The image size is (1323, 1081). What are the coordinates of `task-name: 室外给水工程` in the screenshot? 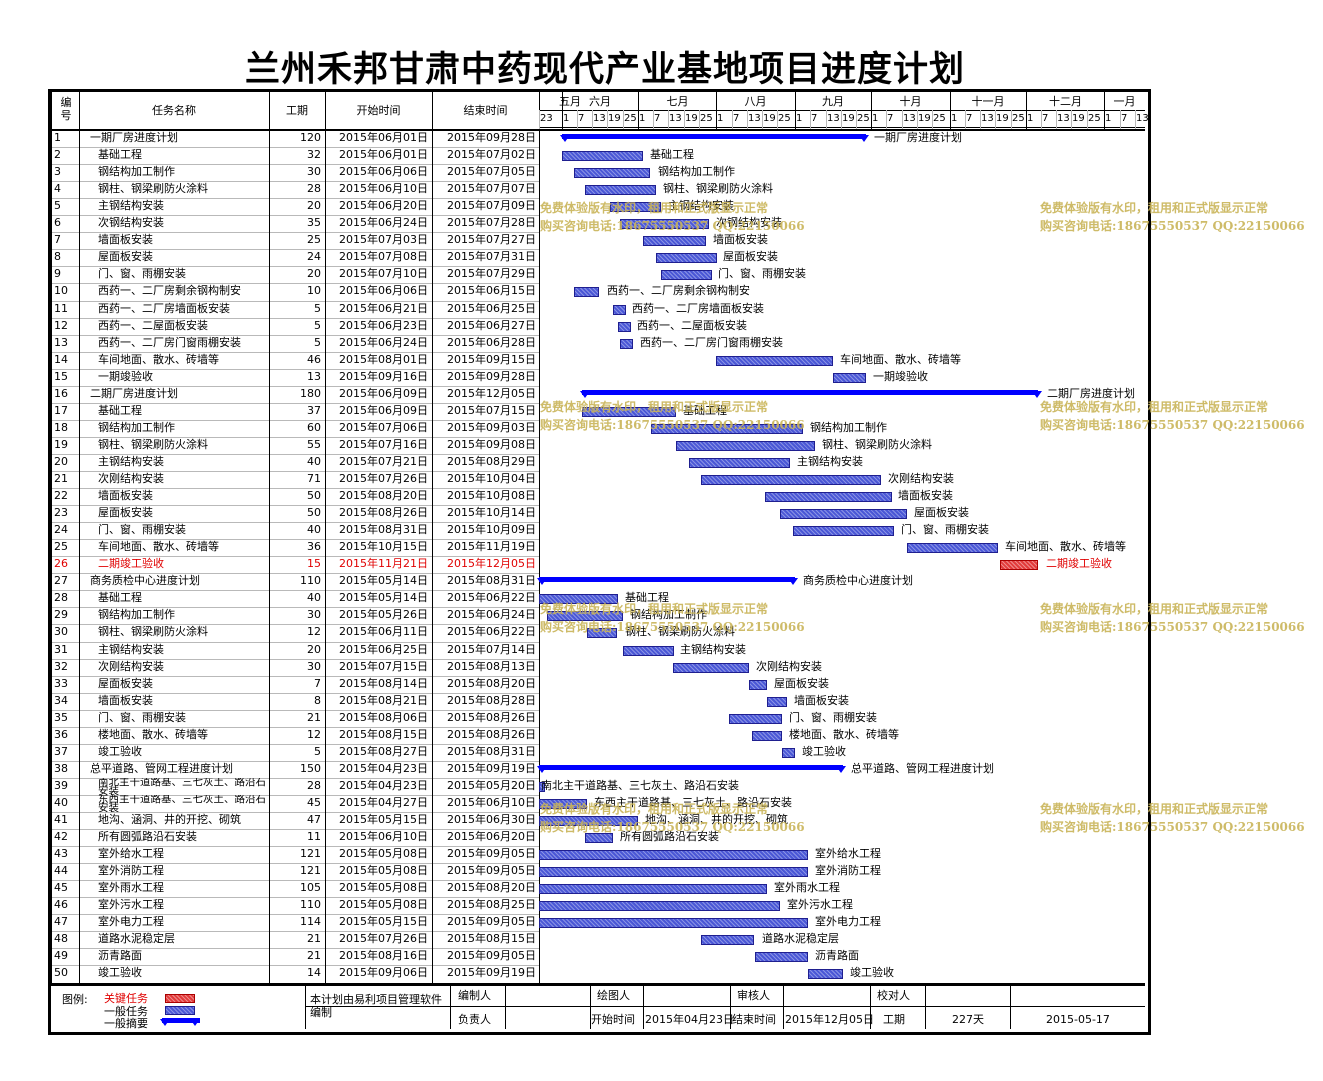 It's located at (131, 854).